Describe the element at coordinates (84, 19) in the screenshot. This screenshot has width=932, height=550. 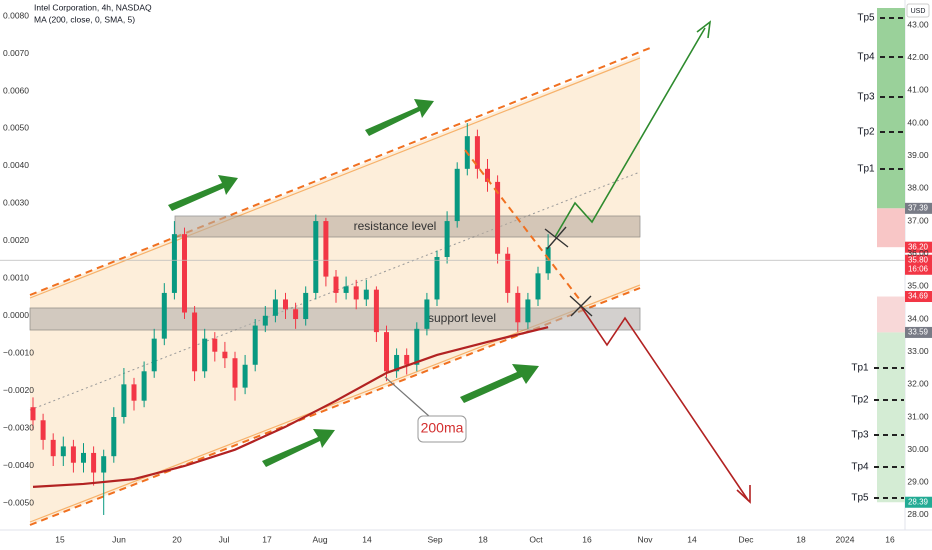
I see `indicator-legend: MA (200, close, 0, SMA, 5)` at that location.